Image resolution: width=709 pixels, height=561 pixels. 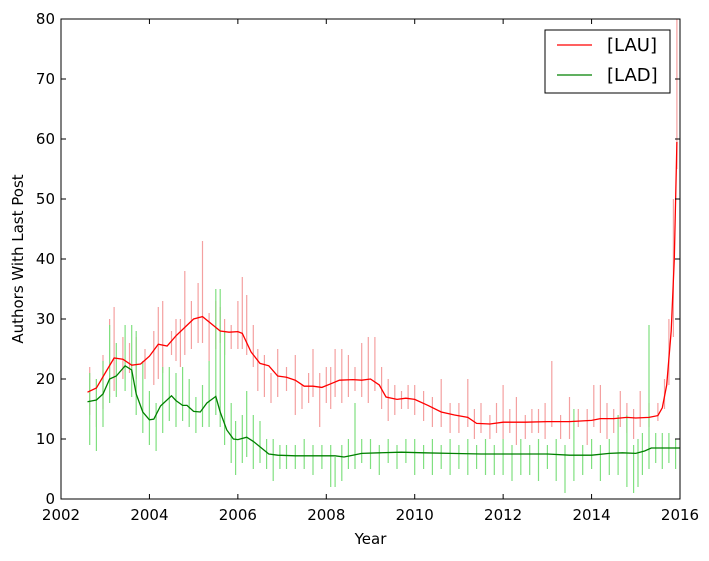 I want to click on y-tick-label-30: 30, so click(x=45, y=319).